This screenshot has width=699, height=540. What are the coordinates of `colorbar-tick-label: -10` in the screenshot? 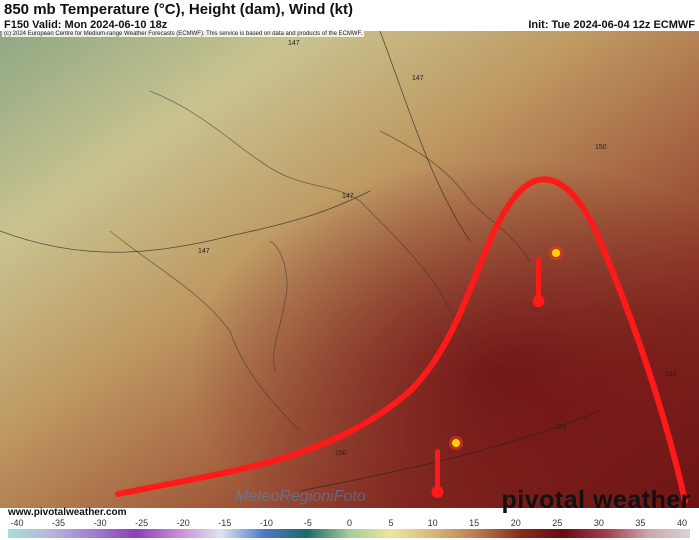 It's located at (266, 523).